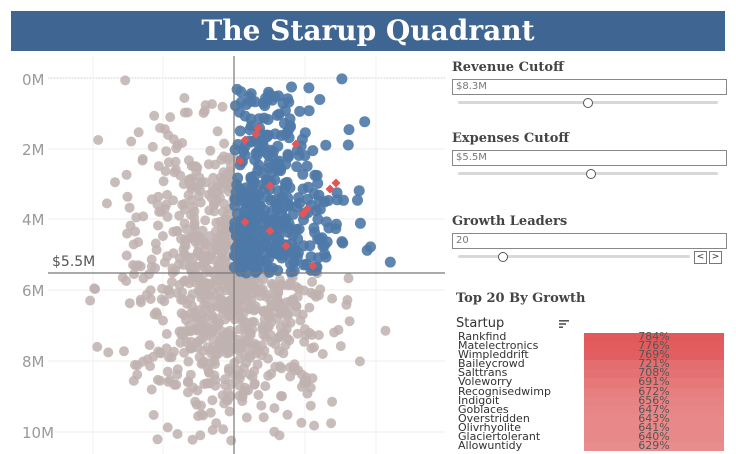 Image resolution: width=736 pixels, height=454 pixels. Describe the element at coordinates (591, 373) in the screenshot. I see `table-row: Salttrans 708%` at that location.